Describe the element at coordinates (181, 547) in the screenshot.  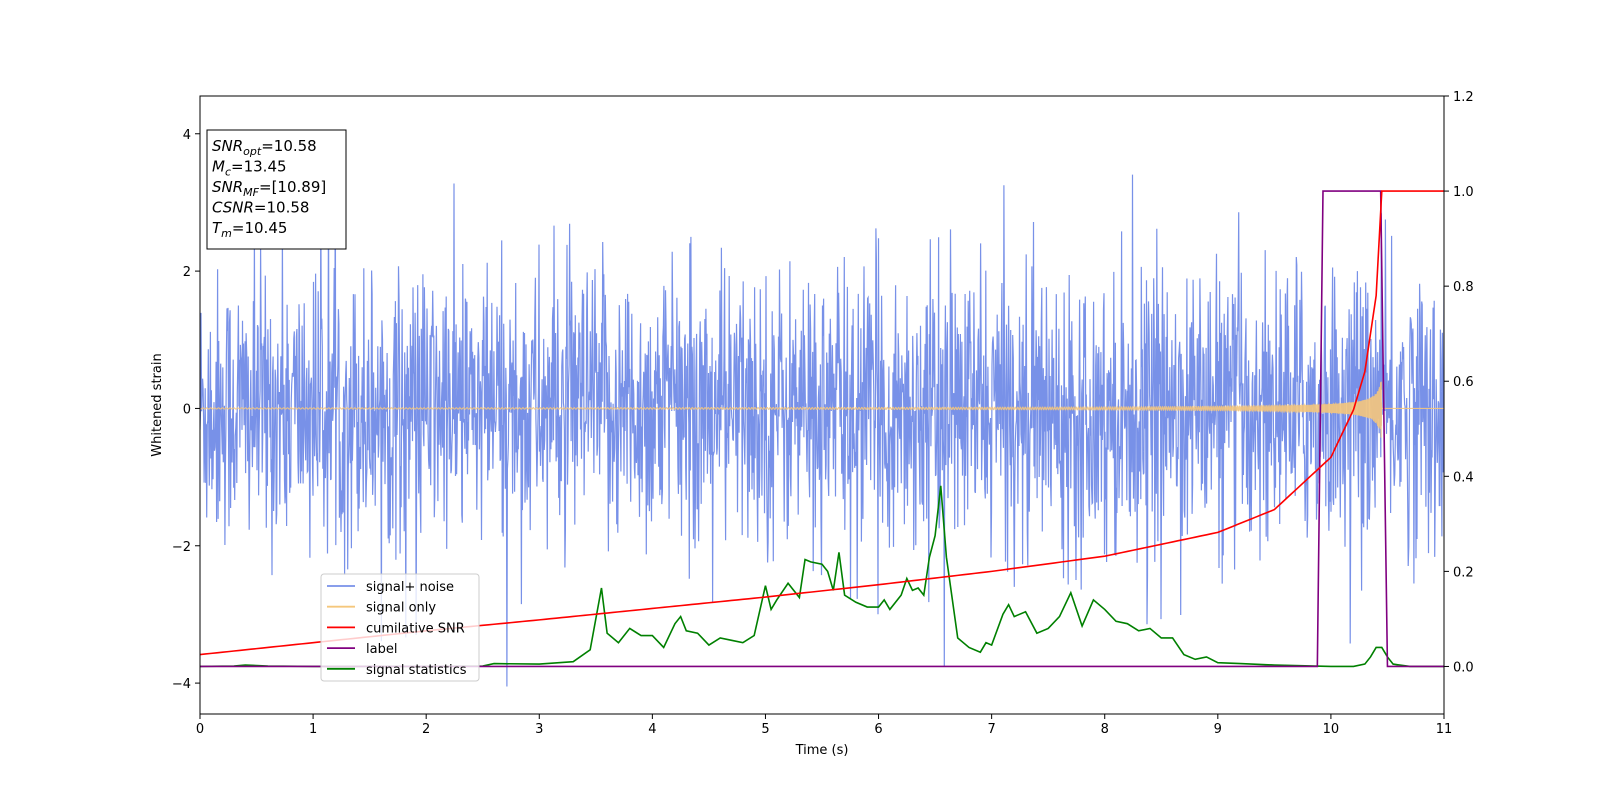
I see `y-tick-label: −2` at that location.